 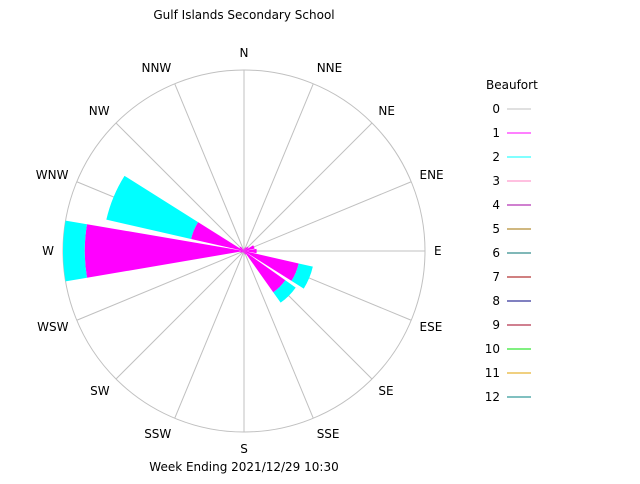 What do you see at coordinates (492, 349) in the screenshot?
I see `legend-label-10: 10` at bounding box center [492, 349].